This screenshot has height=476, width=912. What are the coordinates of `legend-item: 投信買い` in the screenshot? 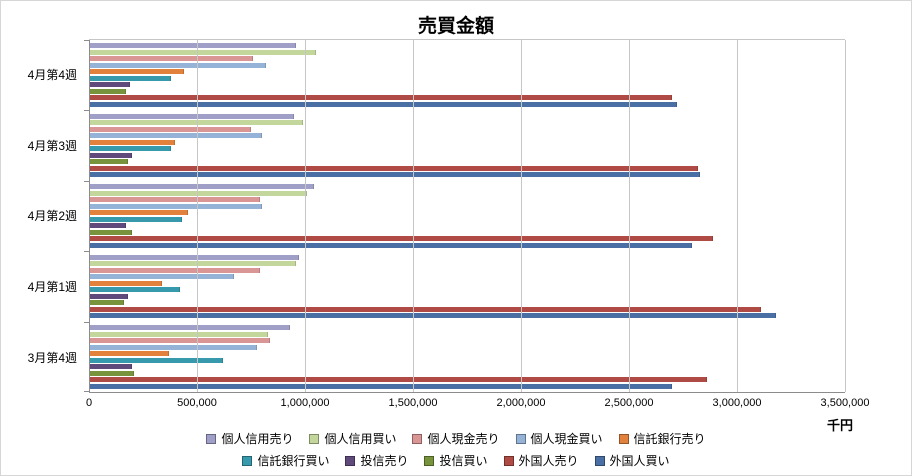 It's located at (456, 460).